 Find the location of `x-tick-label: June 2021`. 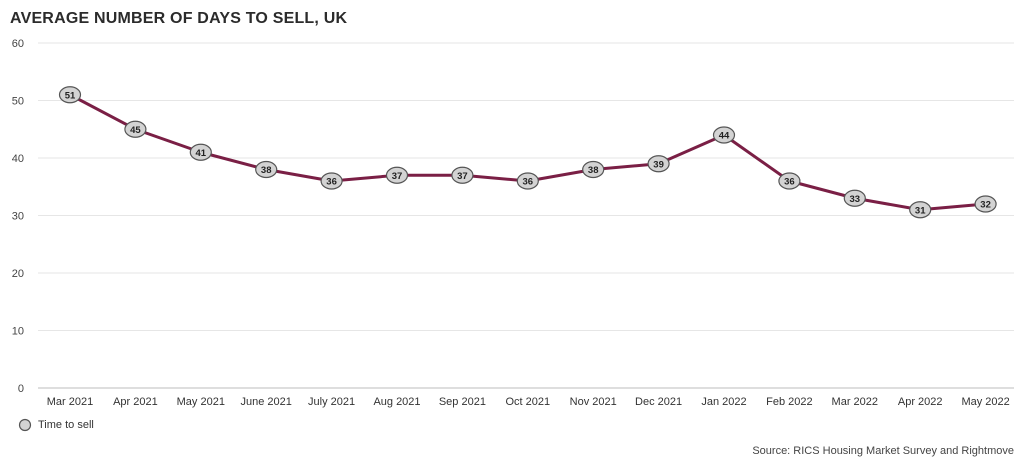

x-tick-label: June 2021 is located at coordinates (266, 402).